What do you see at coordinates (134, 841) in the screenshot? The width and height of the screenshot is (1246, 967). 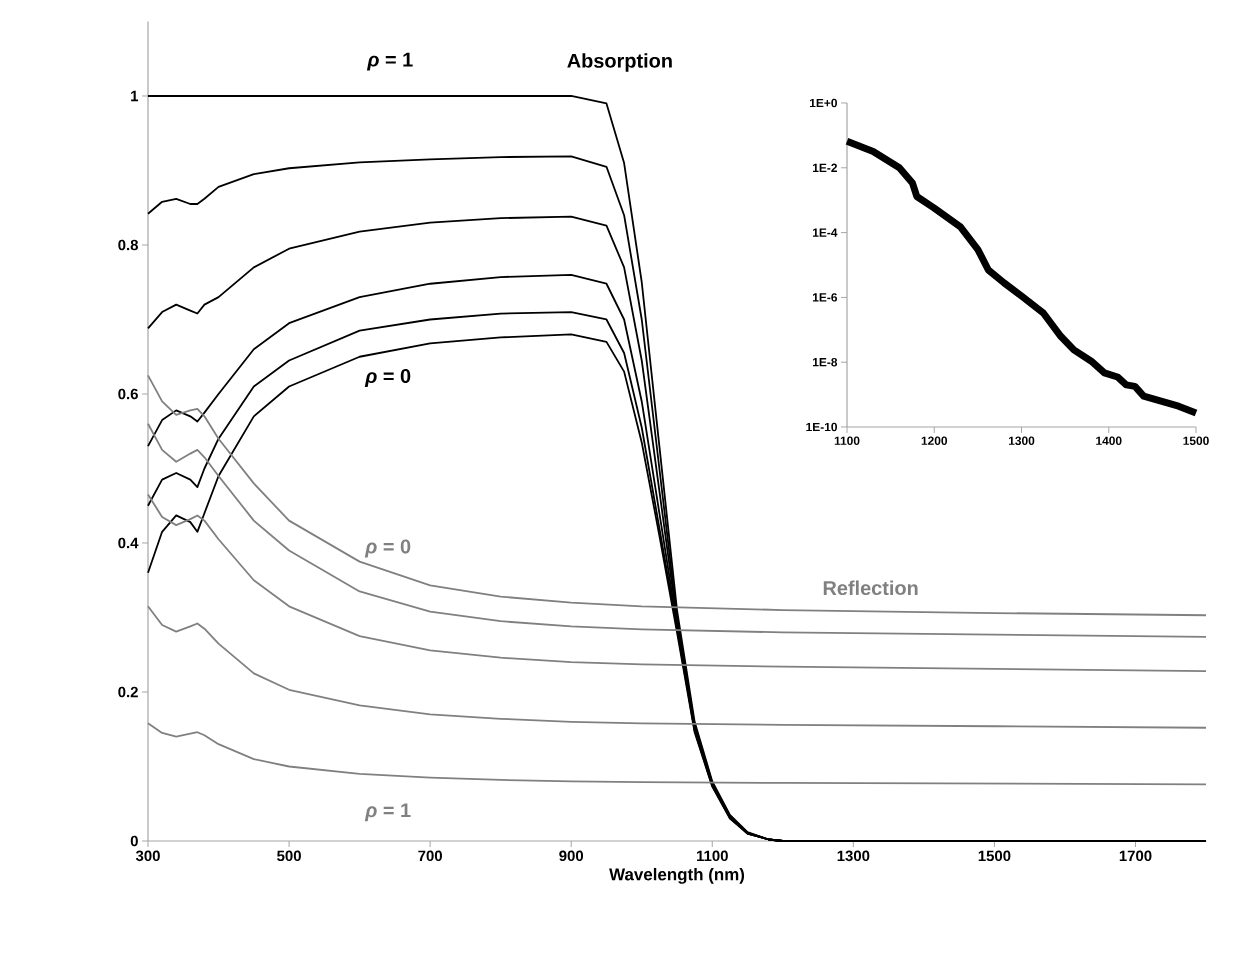 I see `y-tick-label: 0` at bounding box center [134, 841].